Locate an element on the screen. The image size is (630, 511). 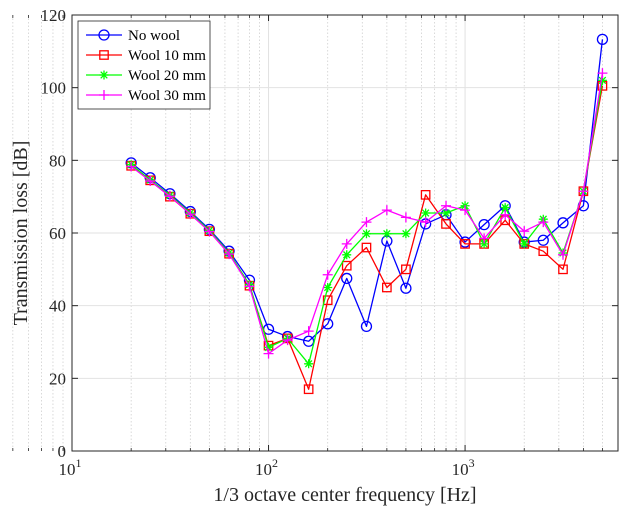
y-tick-label: 20 is located at coordinates (57, 378).